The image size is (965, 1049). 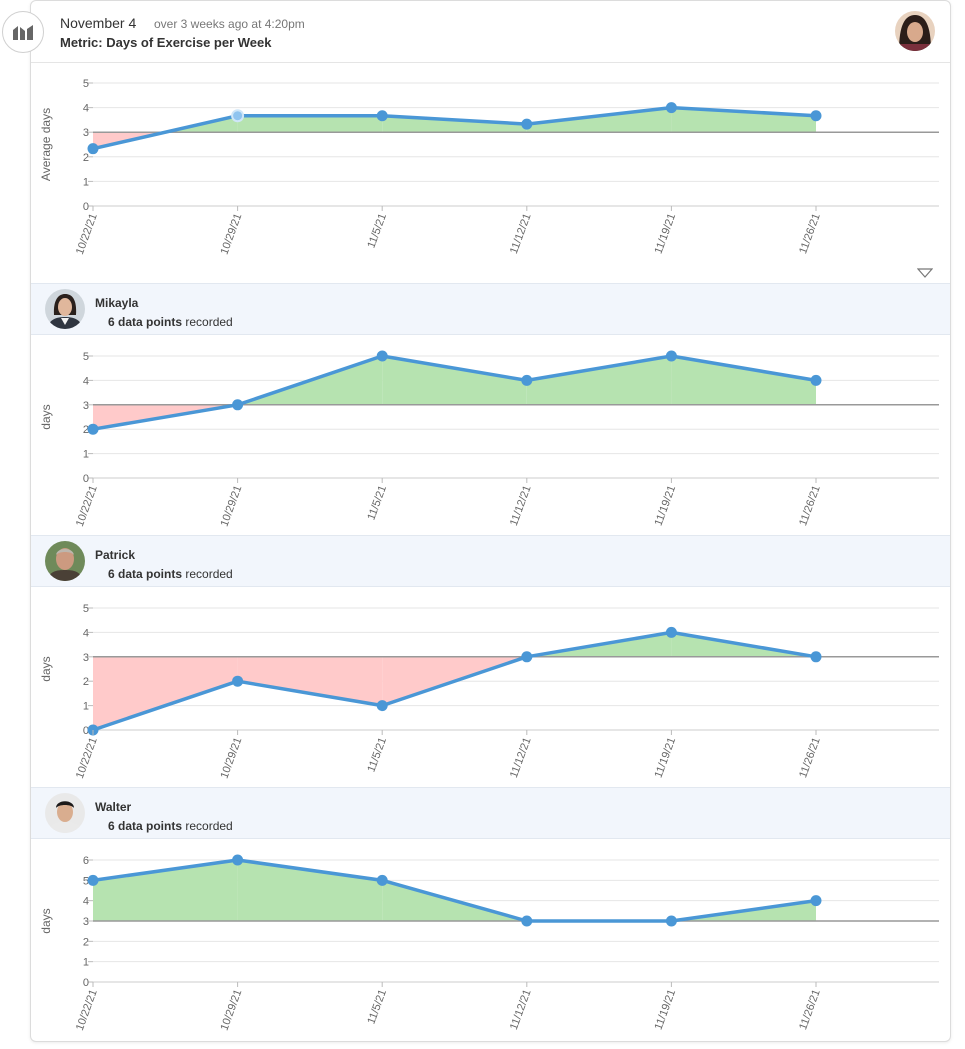 What do you see at coordinates (229, 24) in the screenshot?
I see `entry-relative-time: over 3 weeks ago at 4:20pm` at bounding box center [229, 24].